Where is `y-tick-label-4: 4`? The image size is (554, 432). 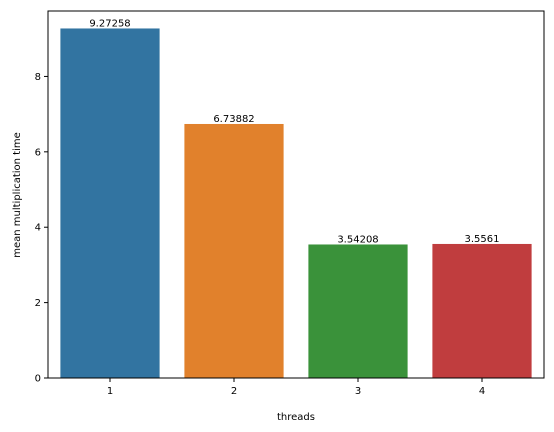 y-tick-label-4: 4 is located at coordinates (38, 228).